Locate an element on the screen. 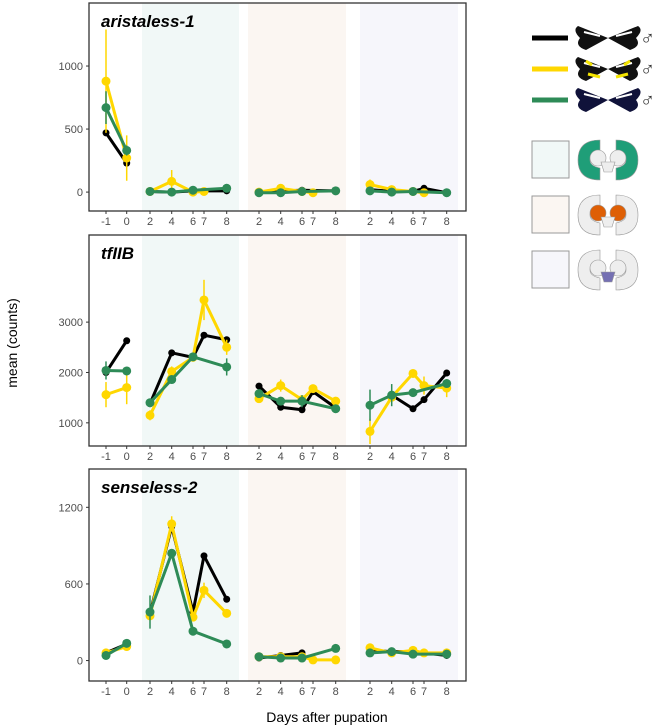 This screenshot has height=728, width=654. series-green is located at coordinates (276, 144).